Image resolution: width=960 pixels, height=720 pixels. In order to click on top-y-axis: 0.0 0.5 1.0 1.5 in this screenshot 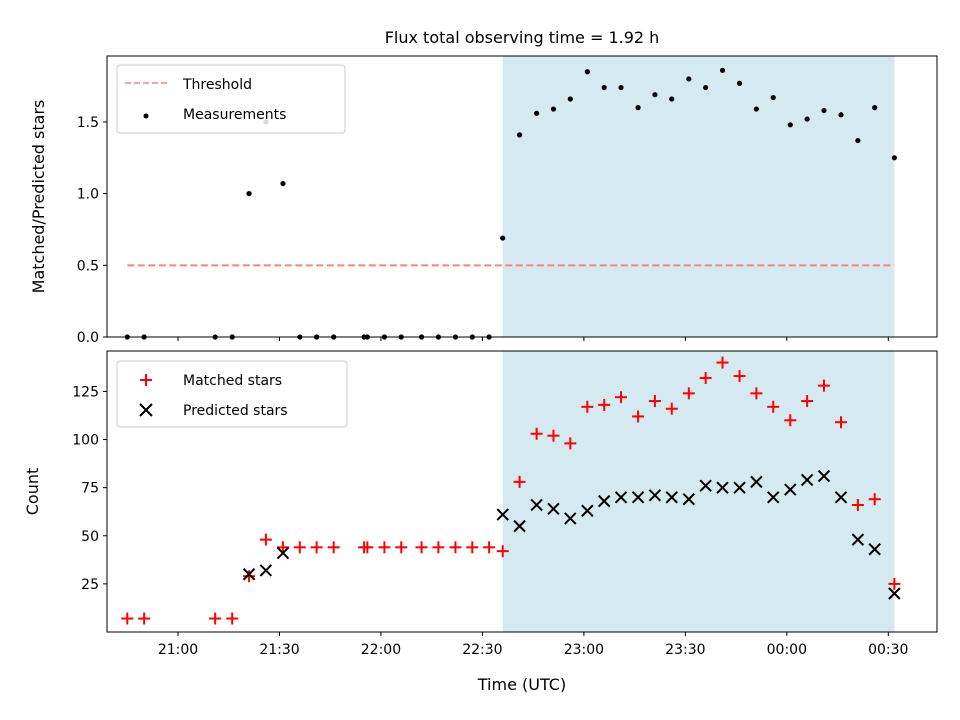, I will do `click(92, 230)`.